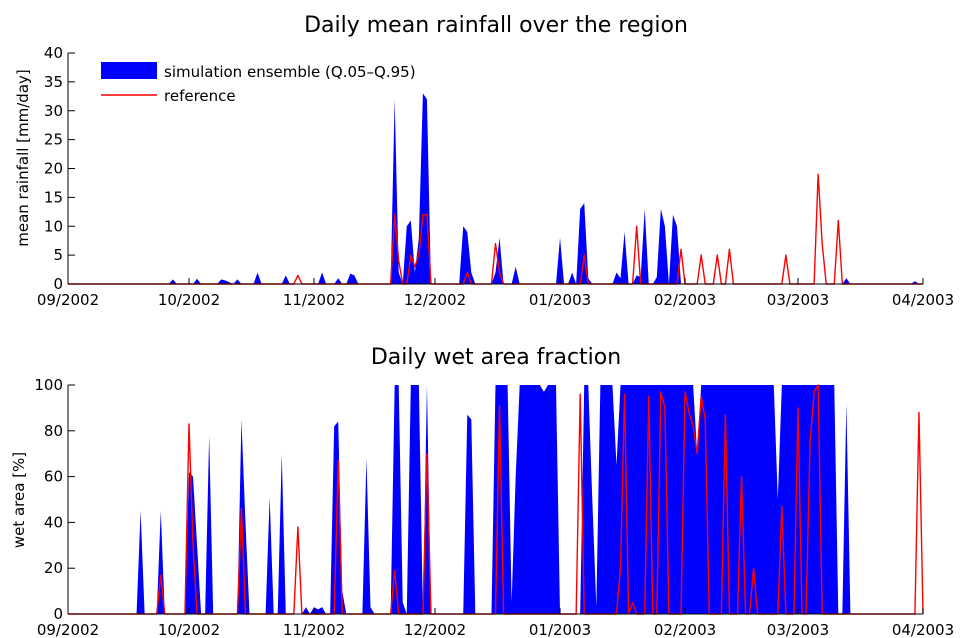 This screenshot has width=971, height=638. I want to click on y-tick-label: 15, so click(53, 197).